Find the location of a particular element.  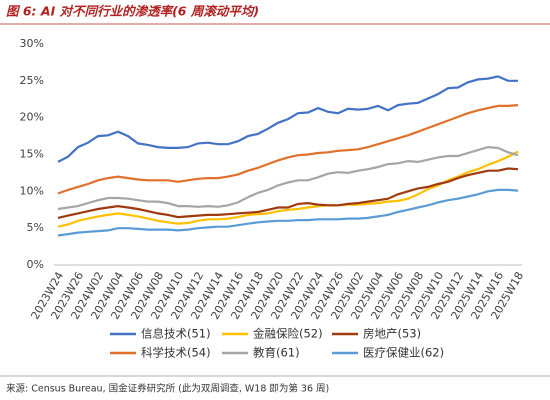

y-tick-label: 25% is located at coordinates (32, 80).